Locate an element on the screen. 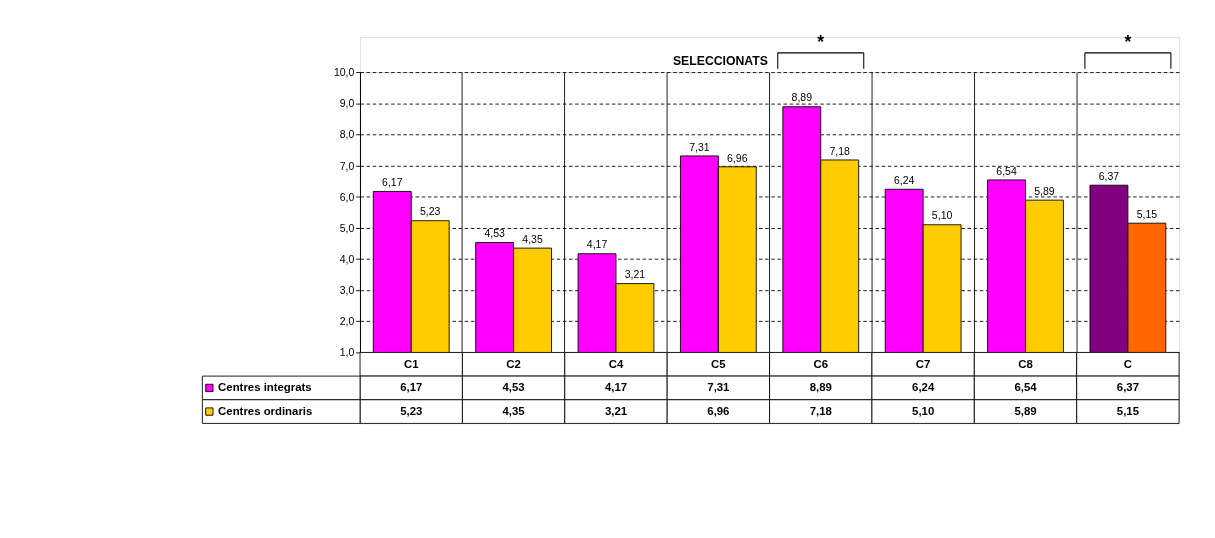 This screenshot has width=1215, height=538. y-tick-label: 9,0 is located at coordinates (347, 103).